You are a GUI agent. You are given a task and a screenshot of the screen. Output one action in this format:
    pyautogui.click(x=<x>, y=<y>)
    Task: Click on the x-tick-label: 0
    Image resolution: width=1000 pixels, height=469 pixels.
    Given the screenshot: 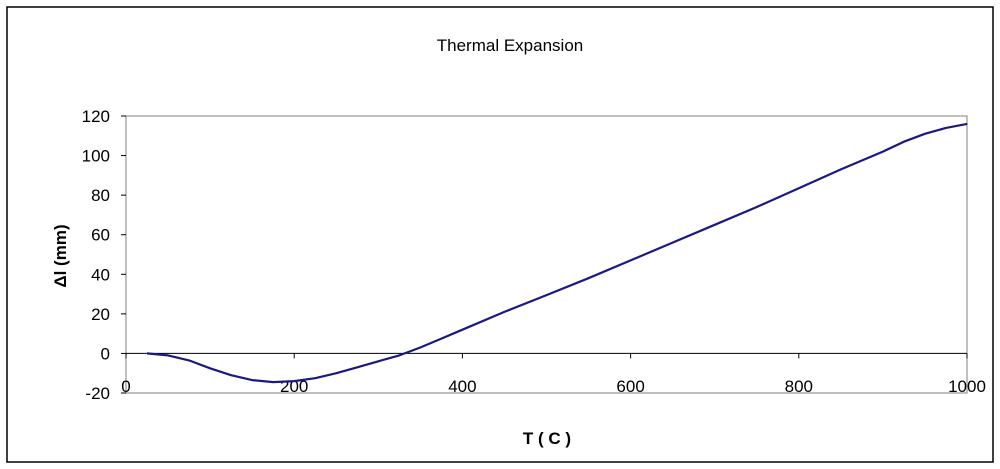 What is the action you would take?
    pyautogui.click(x=125, y=386)
    